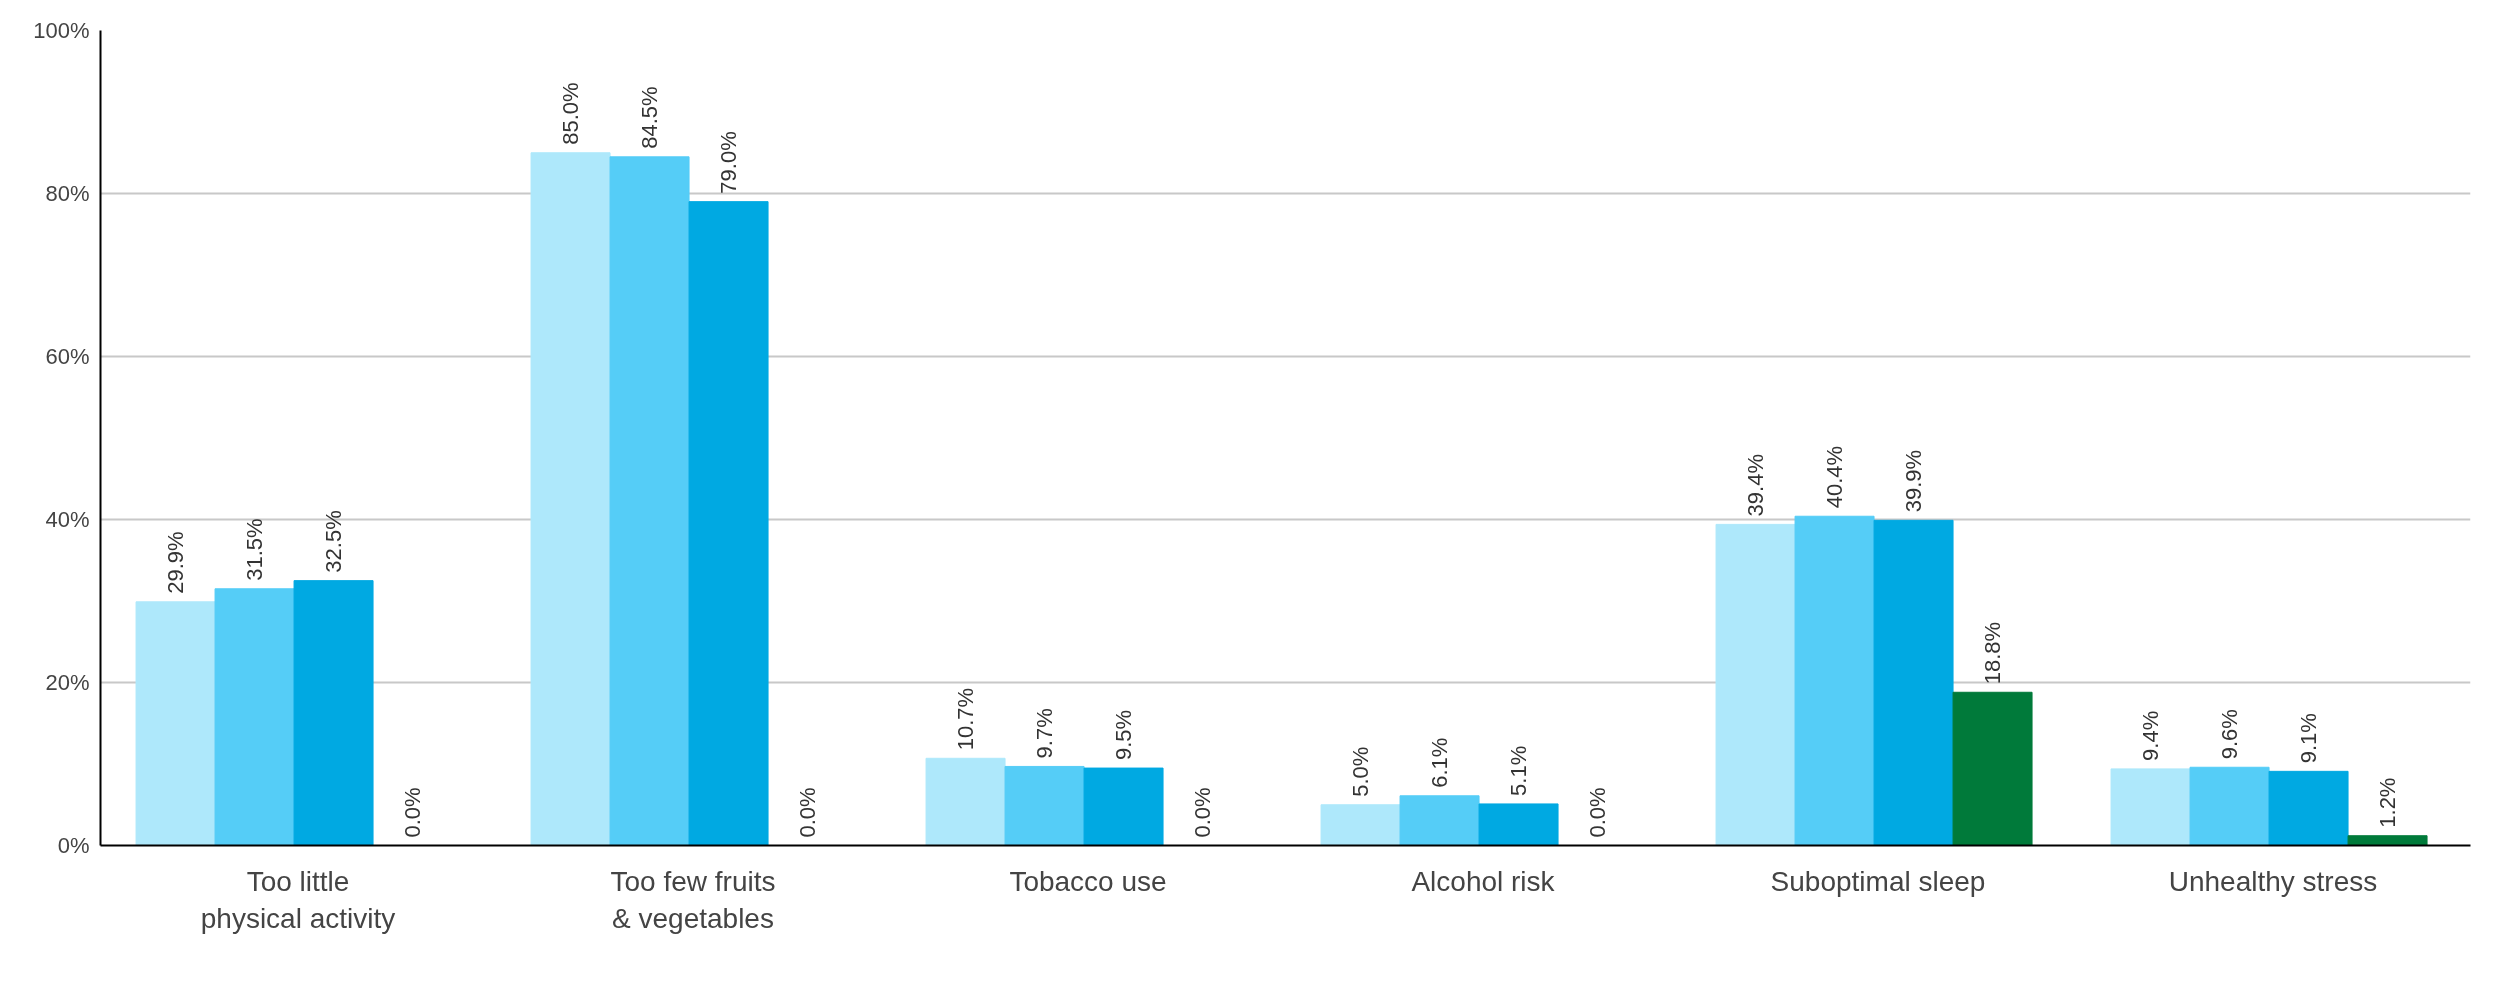 Image resolution: width=2501 pixels, height=984 pixels. What do you see at coordinates (61, 30) in the screenshot?
I see `y-tick-label: 100%` at bounding box center [61, 30].